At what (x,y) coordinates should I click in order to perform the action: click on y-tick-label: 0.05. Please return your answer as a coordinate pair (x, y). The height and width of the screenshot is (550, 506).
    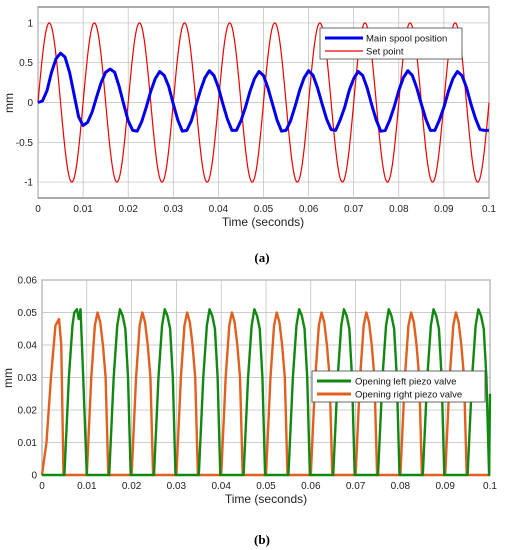
    Looking at the image, I should click on (28, 313).